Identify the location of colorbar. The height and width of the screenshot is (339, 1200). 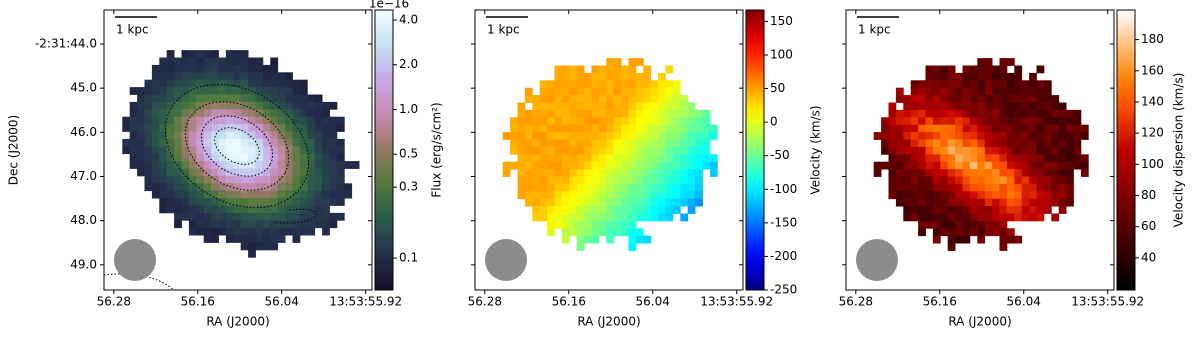
(384, 150).